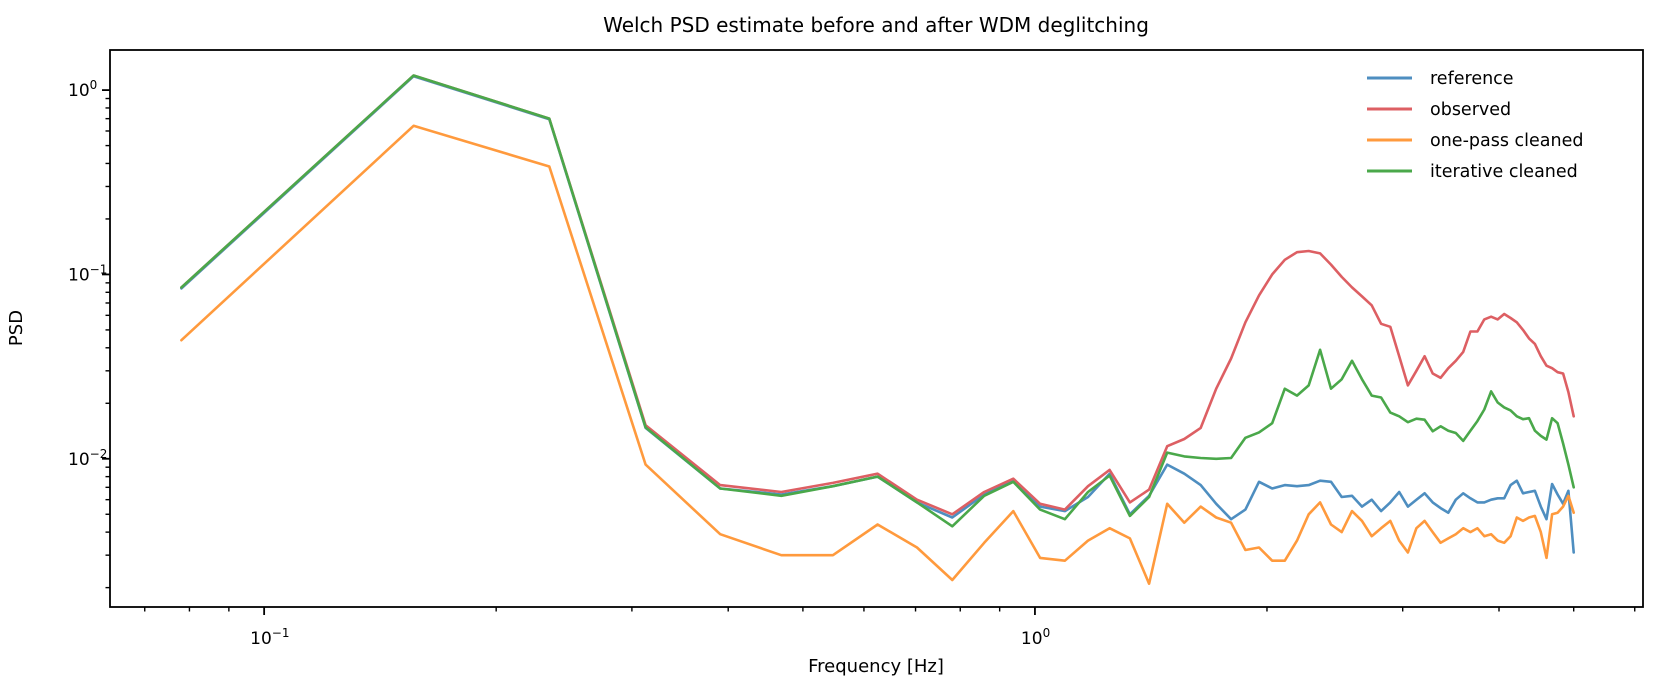 The image size is (1660, 694). What do you see at coordinates (876, 666) in the screenshot?
I see `x-axis-label: Frequency [Hz]` at bounding box center [876, 666].